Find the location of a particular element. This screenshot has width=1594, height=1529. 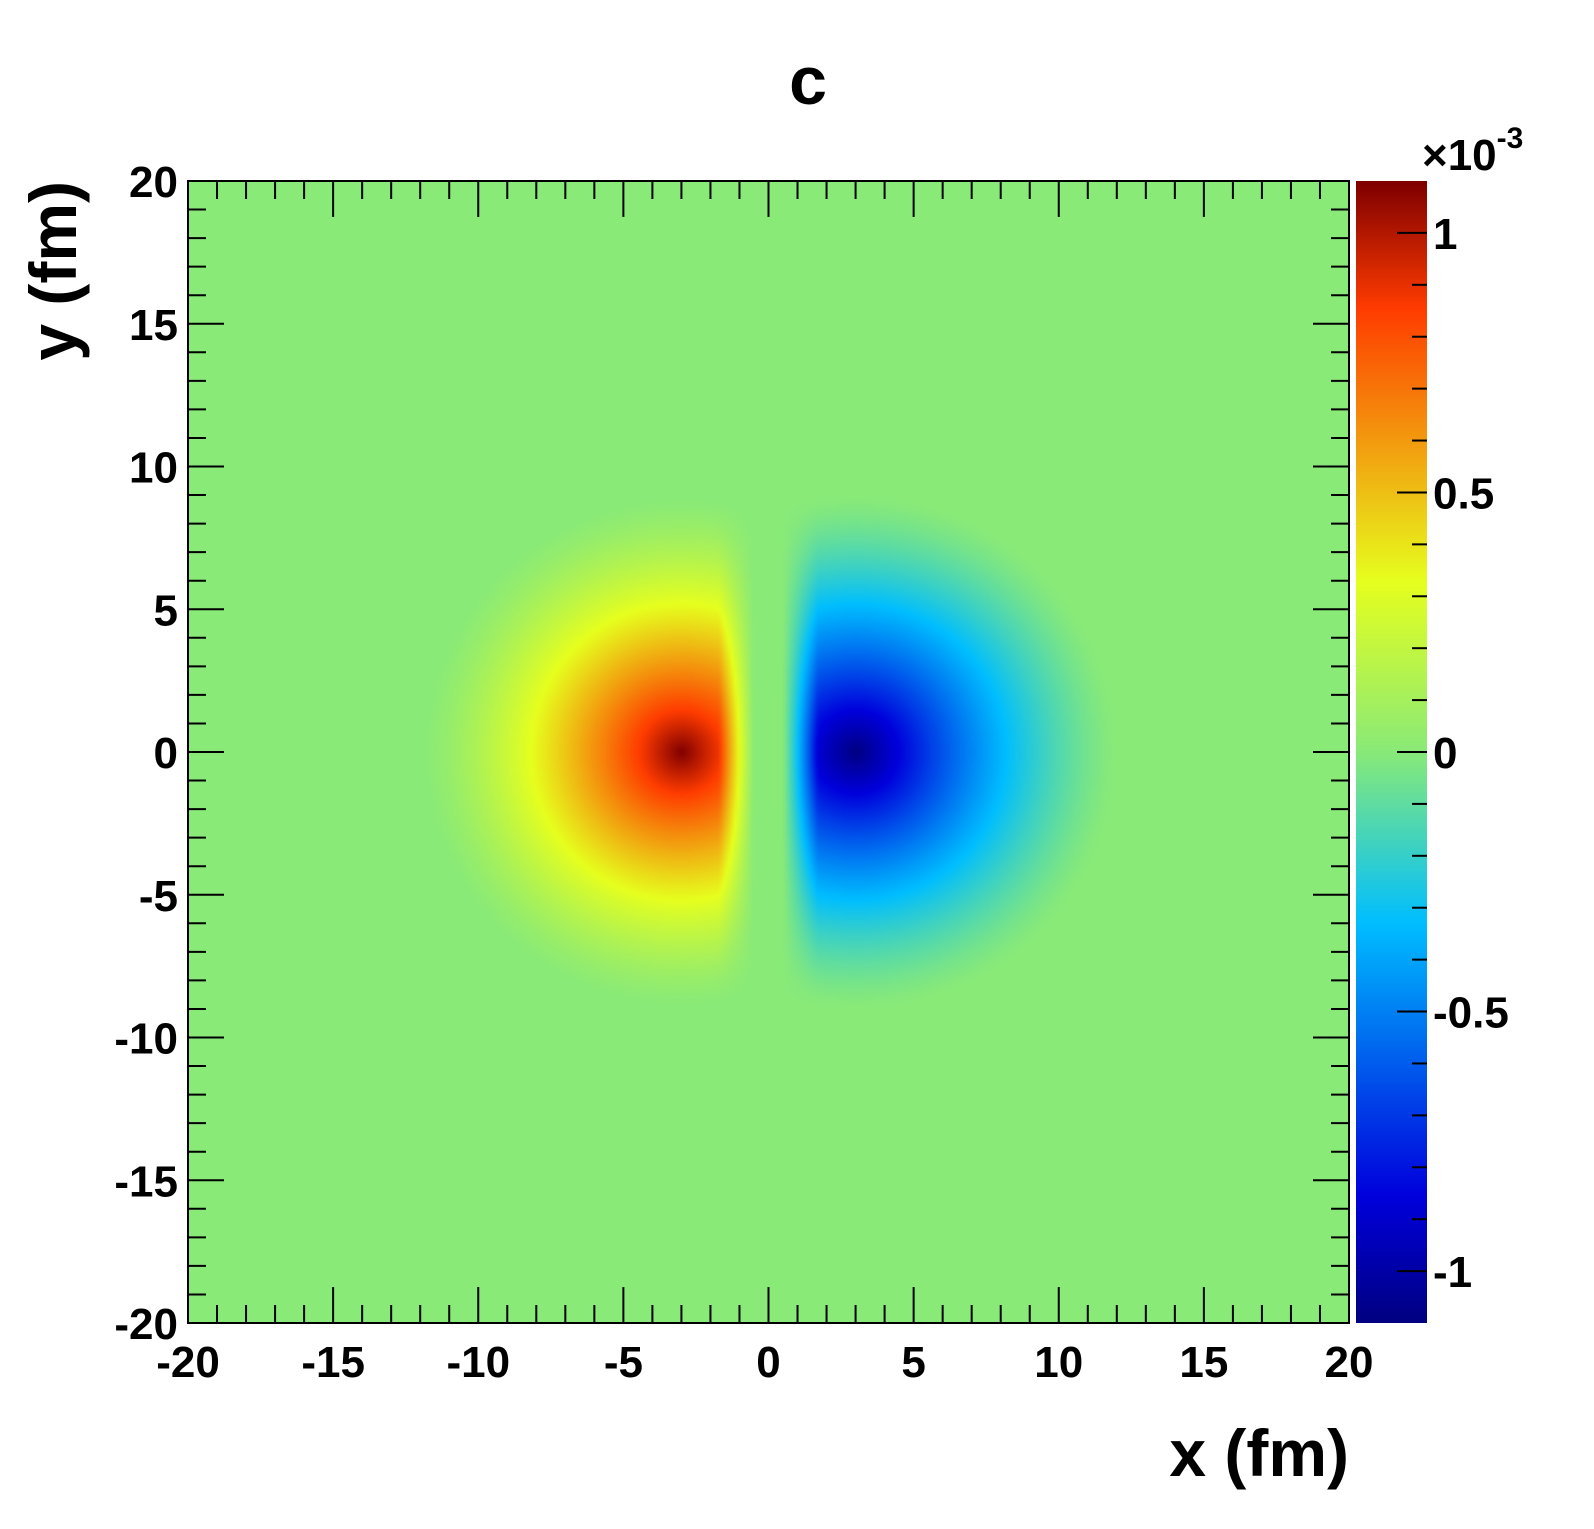

x-tick-label: -20 is located at coordinates (188, 1362).